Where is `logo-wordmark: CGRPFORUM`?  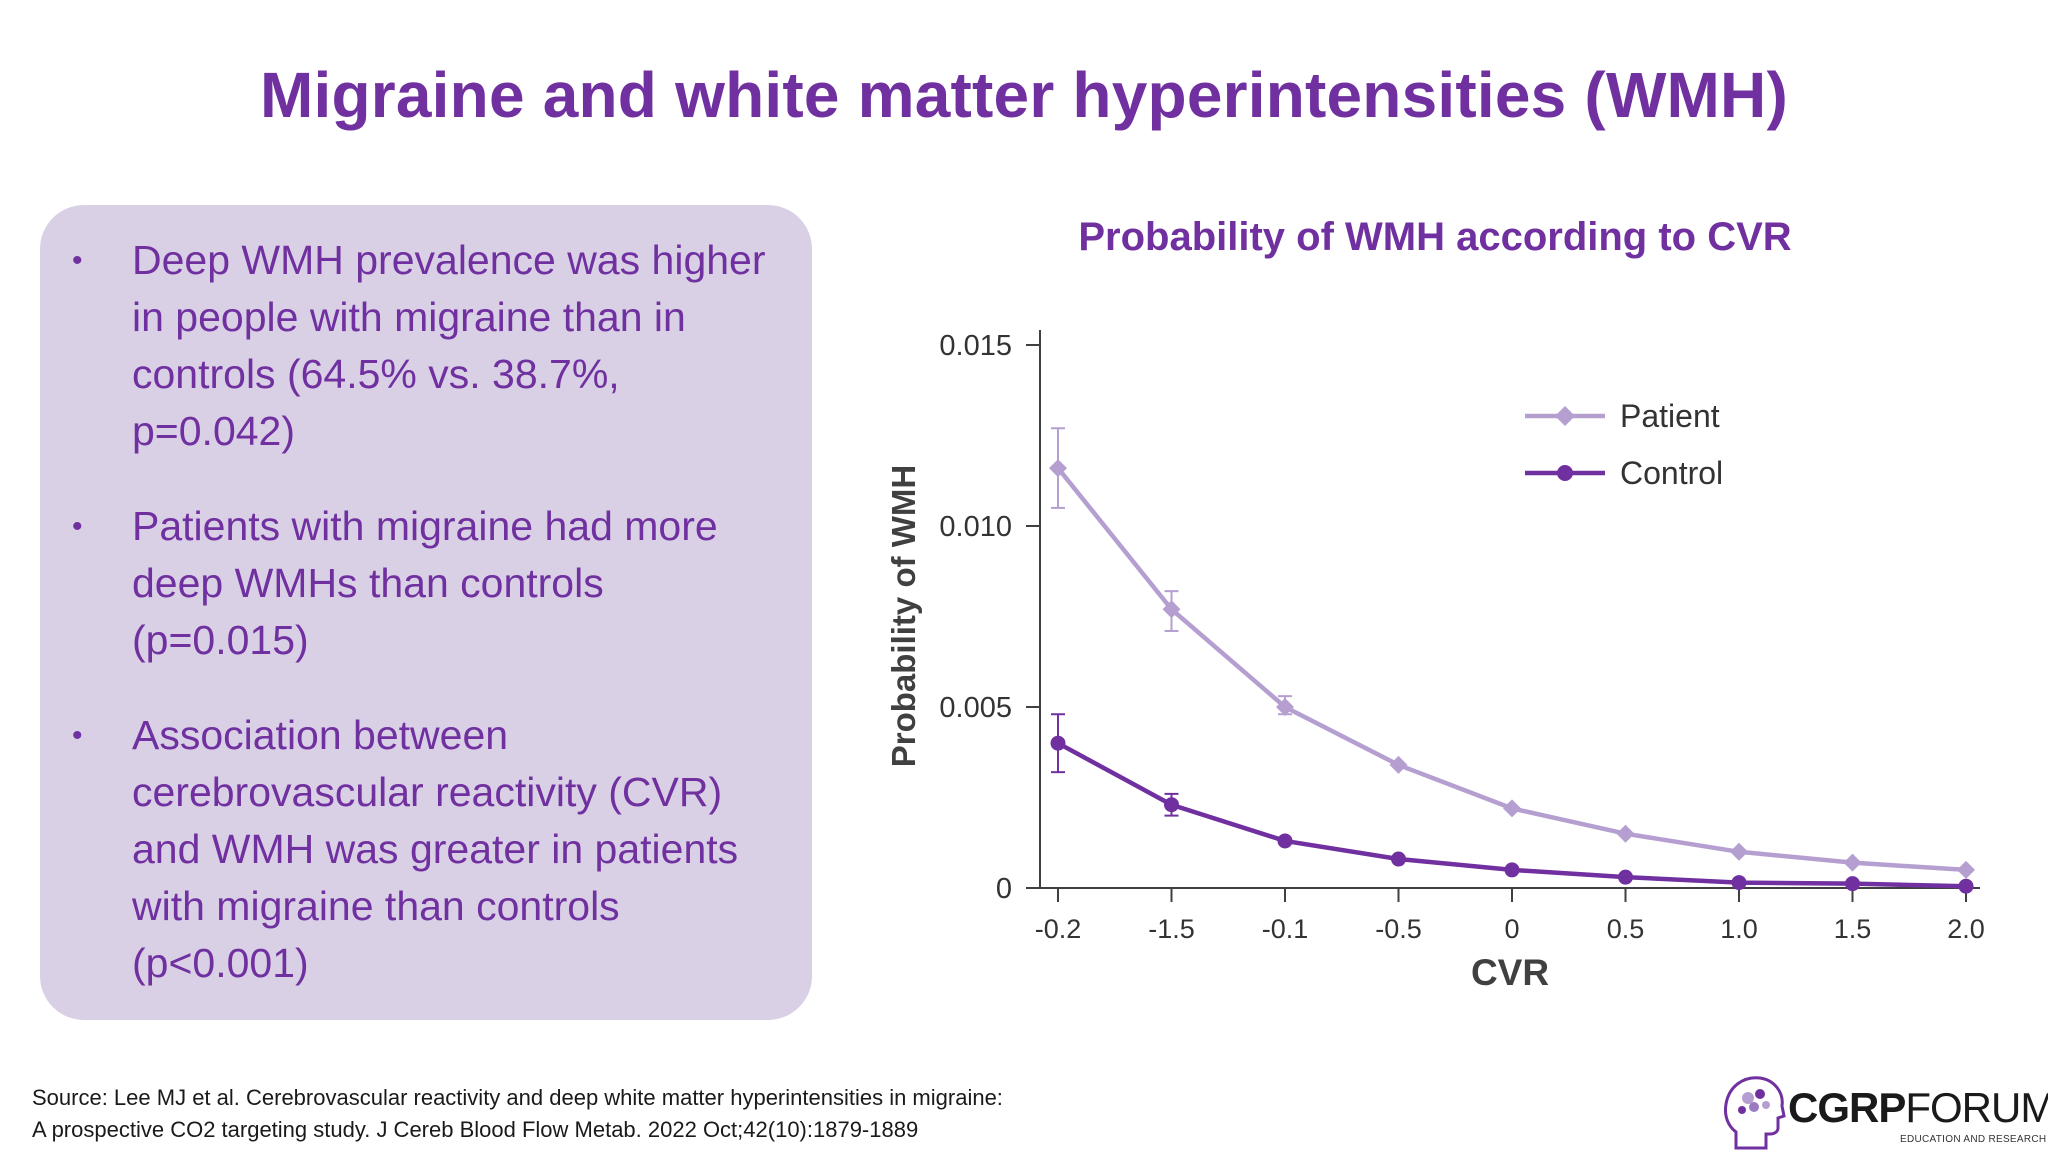
logo-wordmark: CGRPFORUM is located at coordinates (1918, 1108).